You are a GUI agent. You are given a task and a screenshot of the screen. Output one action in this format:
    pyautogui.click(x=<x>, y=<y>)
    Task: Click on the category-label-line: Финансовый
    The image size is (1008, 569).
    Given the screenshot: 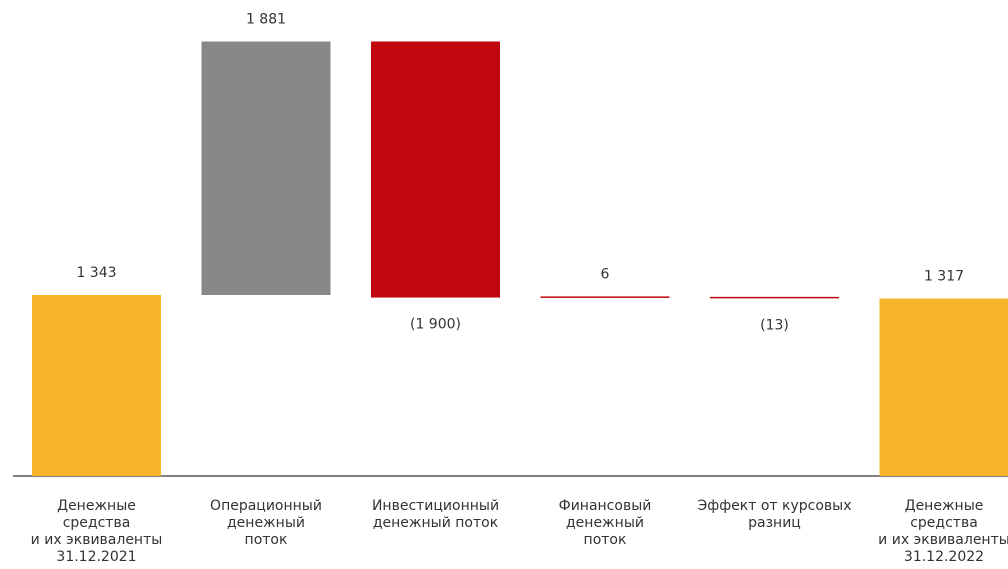 What is the action you would take?
    pyautogui.click(x=605, y=506)
    